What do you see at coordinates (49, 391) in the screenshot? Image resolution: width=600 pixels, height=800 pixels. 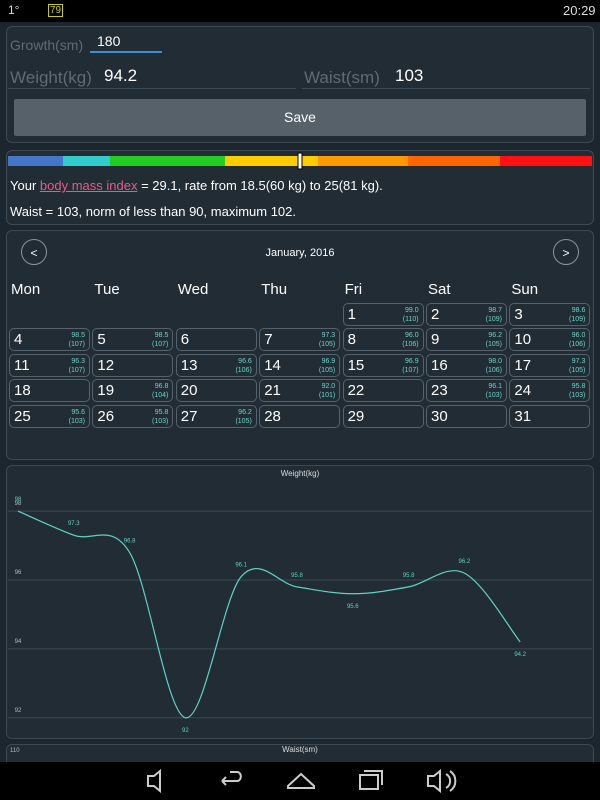 I see `day-cell: 18` at bounding box center [49, 391].